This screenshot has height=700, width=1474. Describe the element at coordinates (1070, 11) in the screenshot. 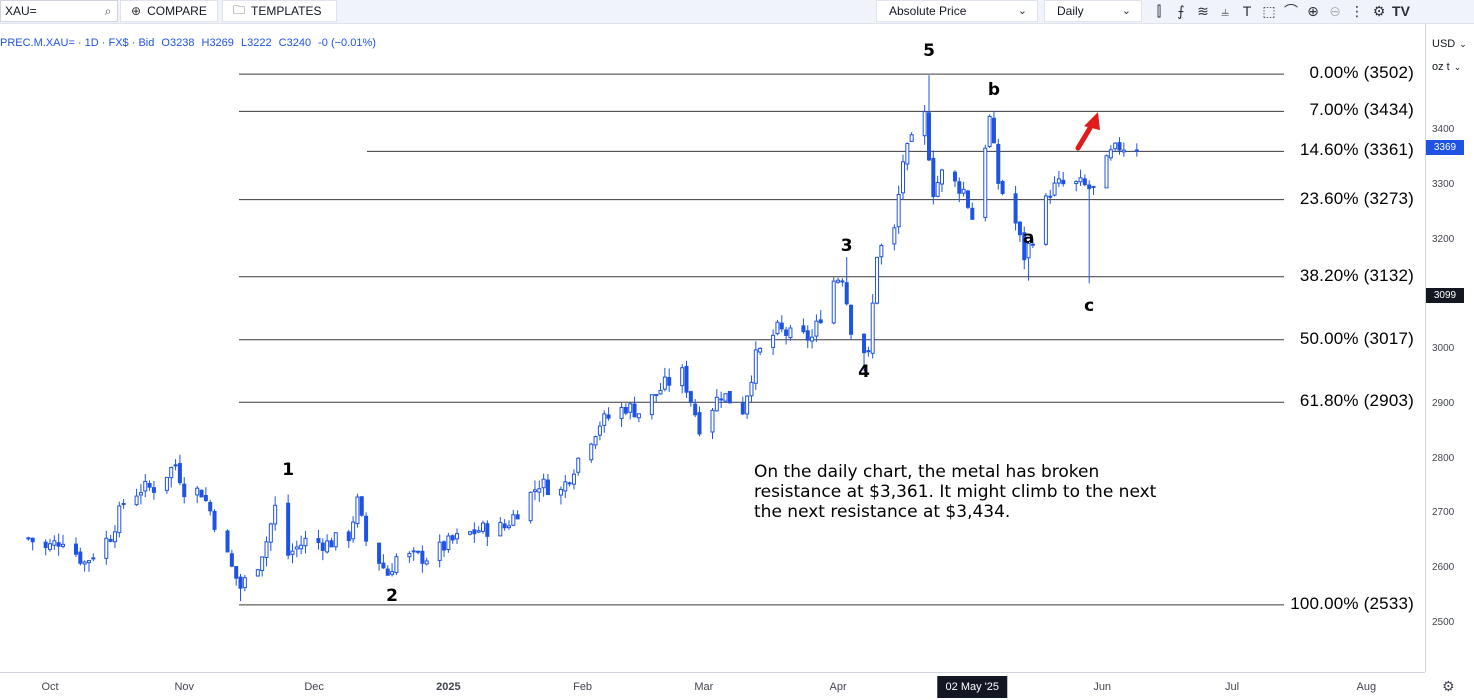

I see `interval-value: Daily` at that location.